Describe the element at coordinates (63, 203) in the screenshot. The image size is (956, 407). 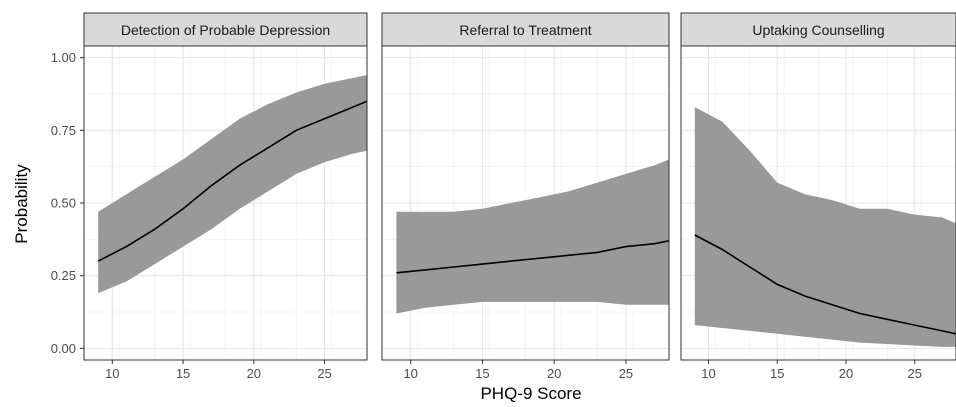
I see `y-tick-label: 0.50` at that location.